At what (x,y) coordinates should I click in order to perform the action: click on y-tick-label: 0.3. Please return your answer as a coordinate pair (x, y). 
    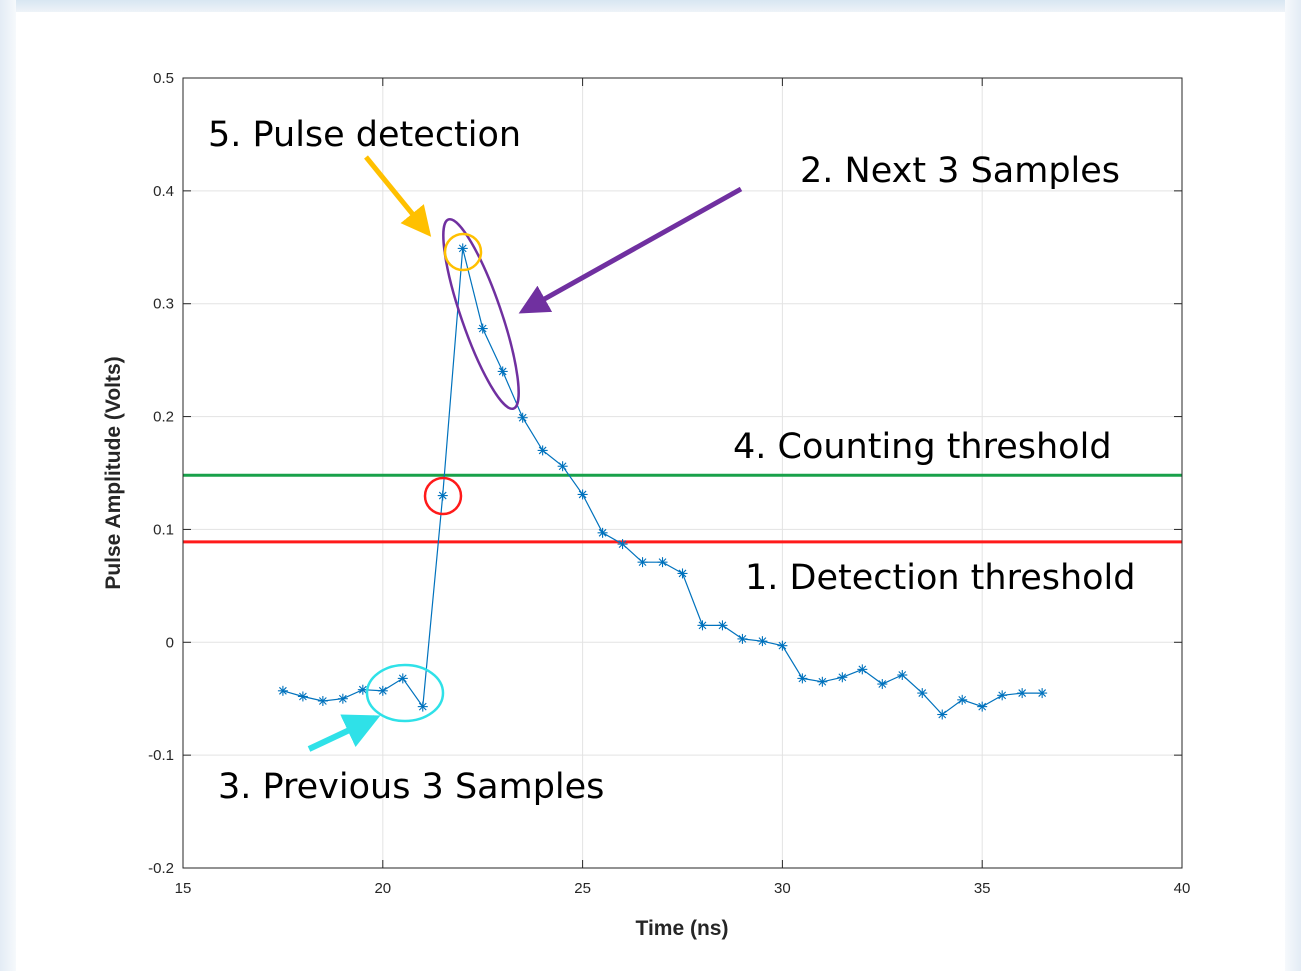
    Looking at the image, I should click on (163, 304).